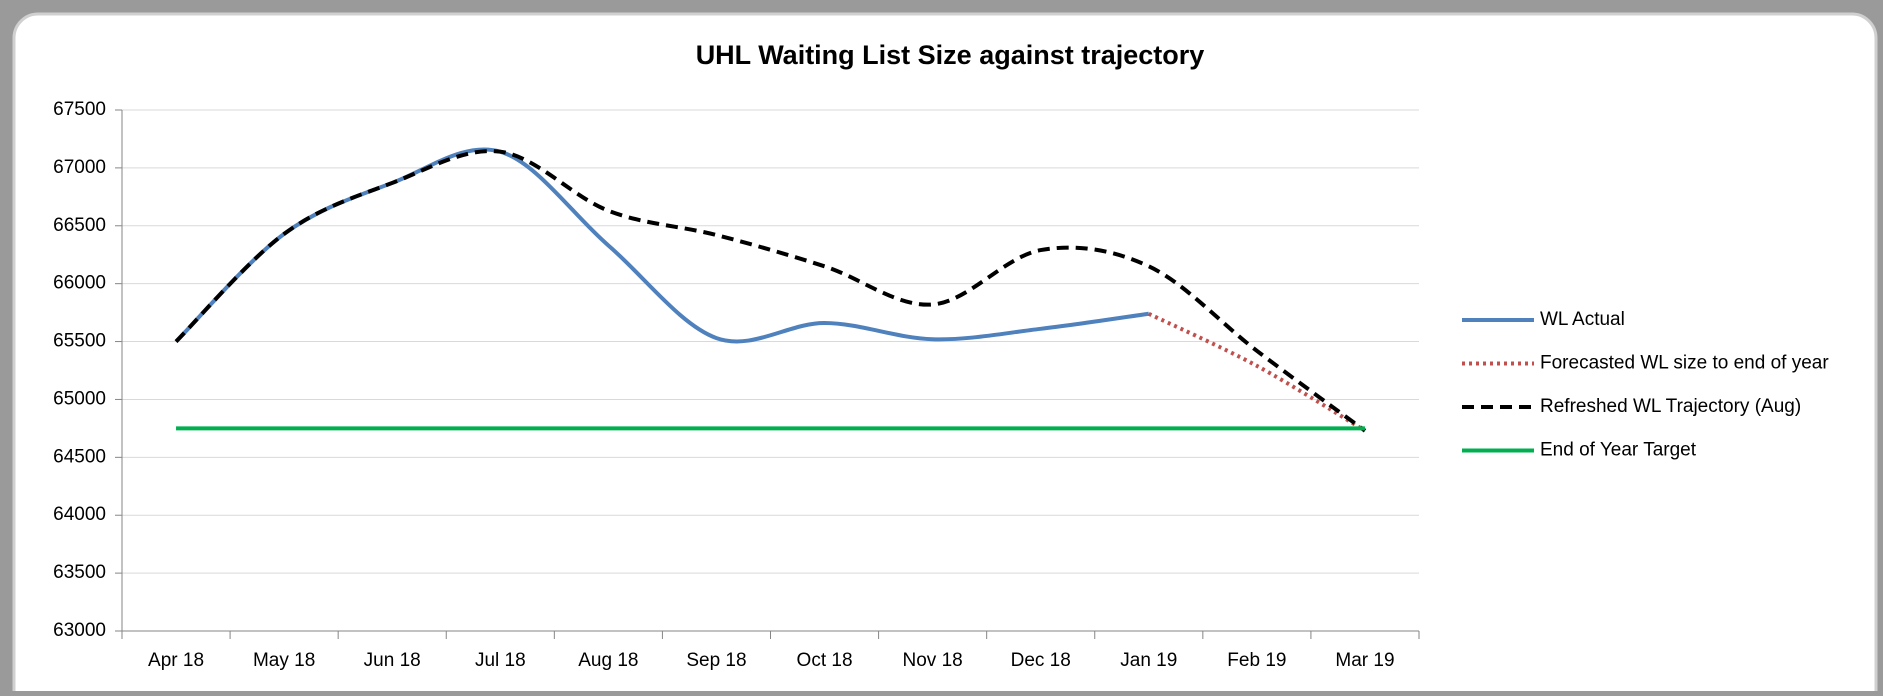 The width and height of the screenshot is (1883, 696). Describe the element at coordinates (1041, 660) in the screenshot. I see `x-tick-label: Dec 18` at that location.